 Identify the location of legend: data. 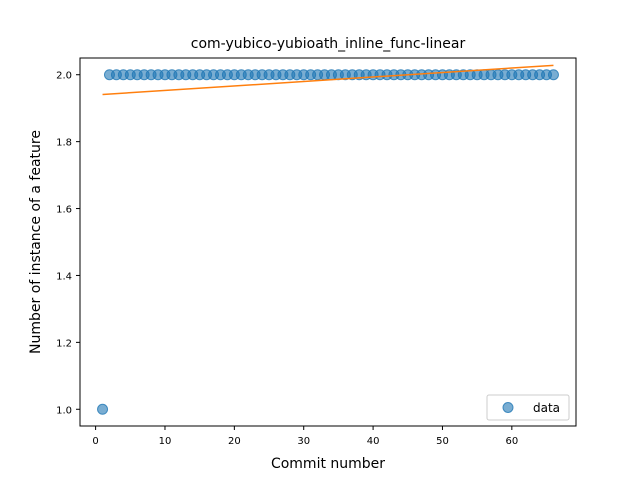
(528, 407).